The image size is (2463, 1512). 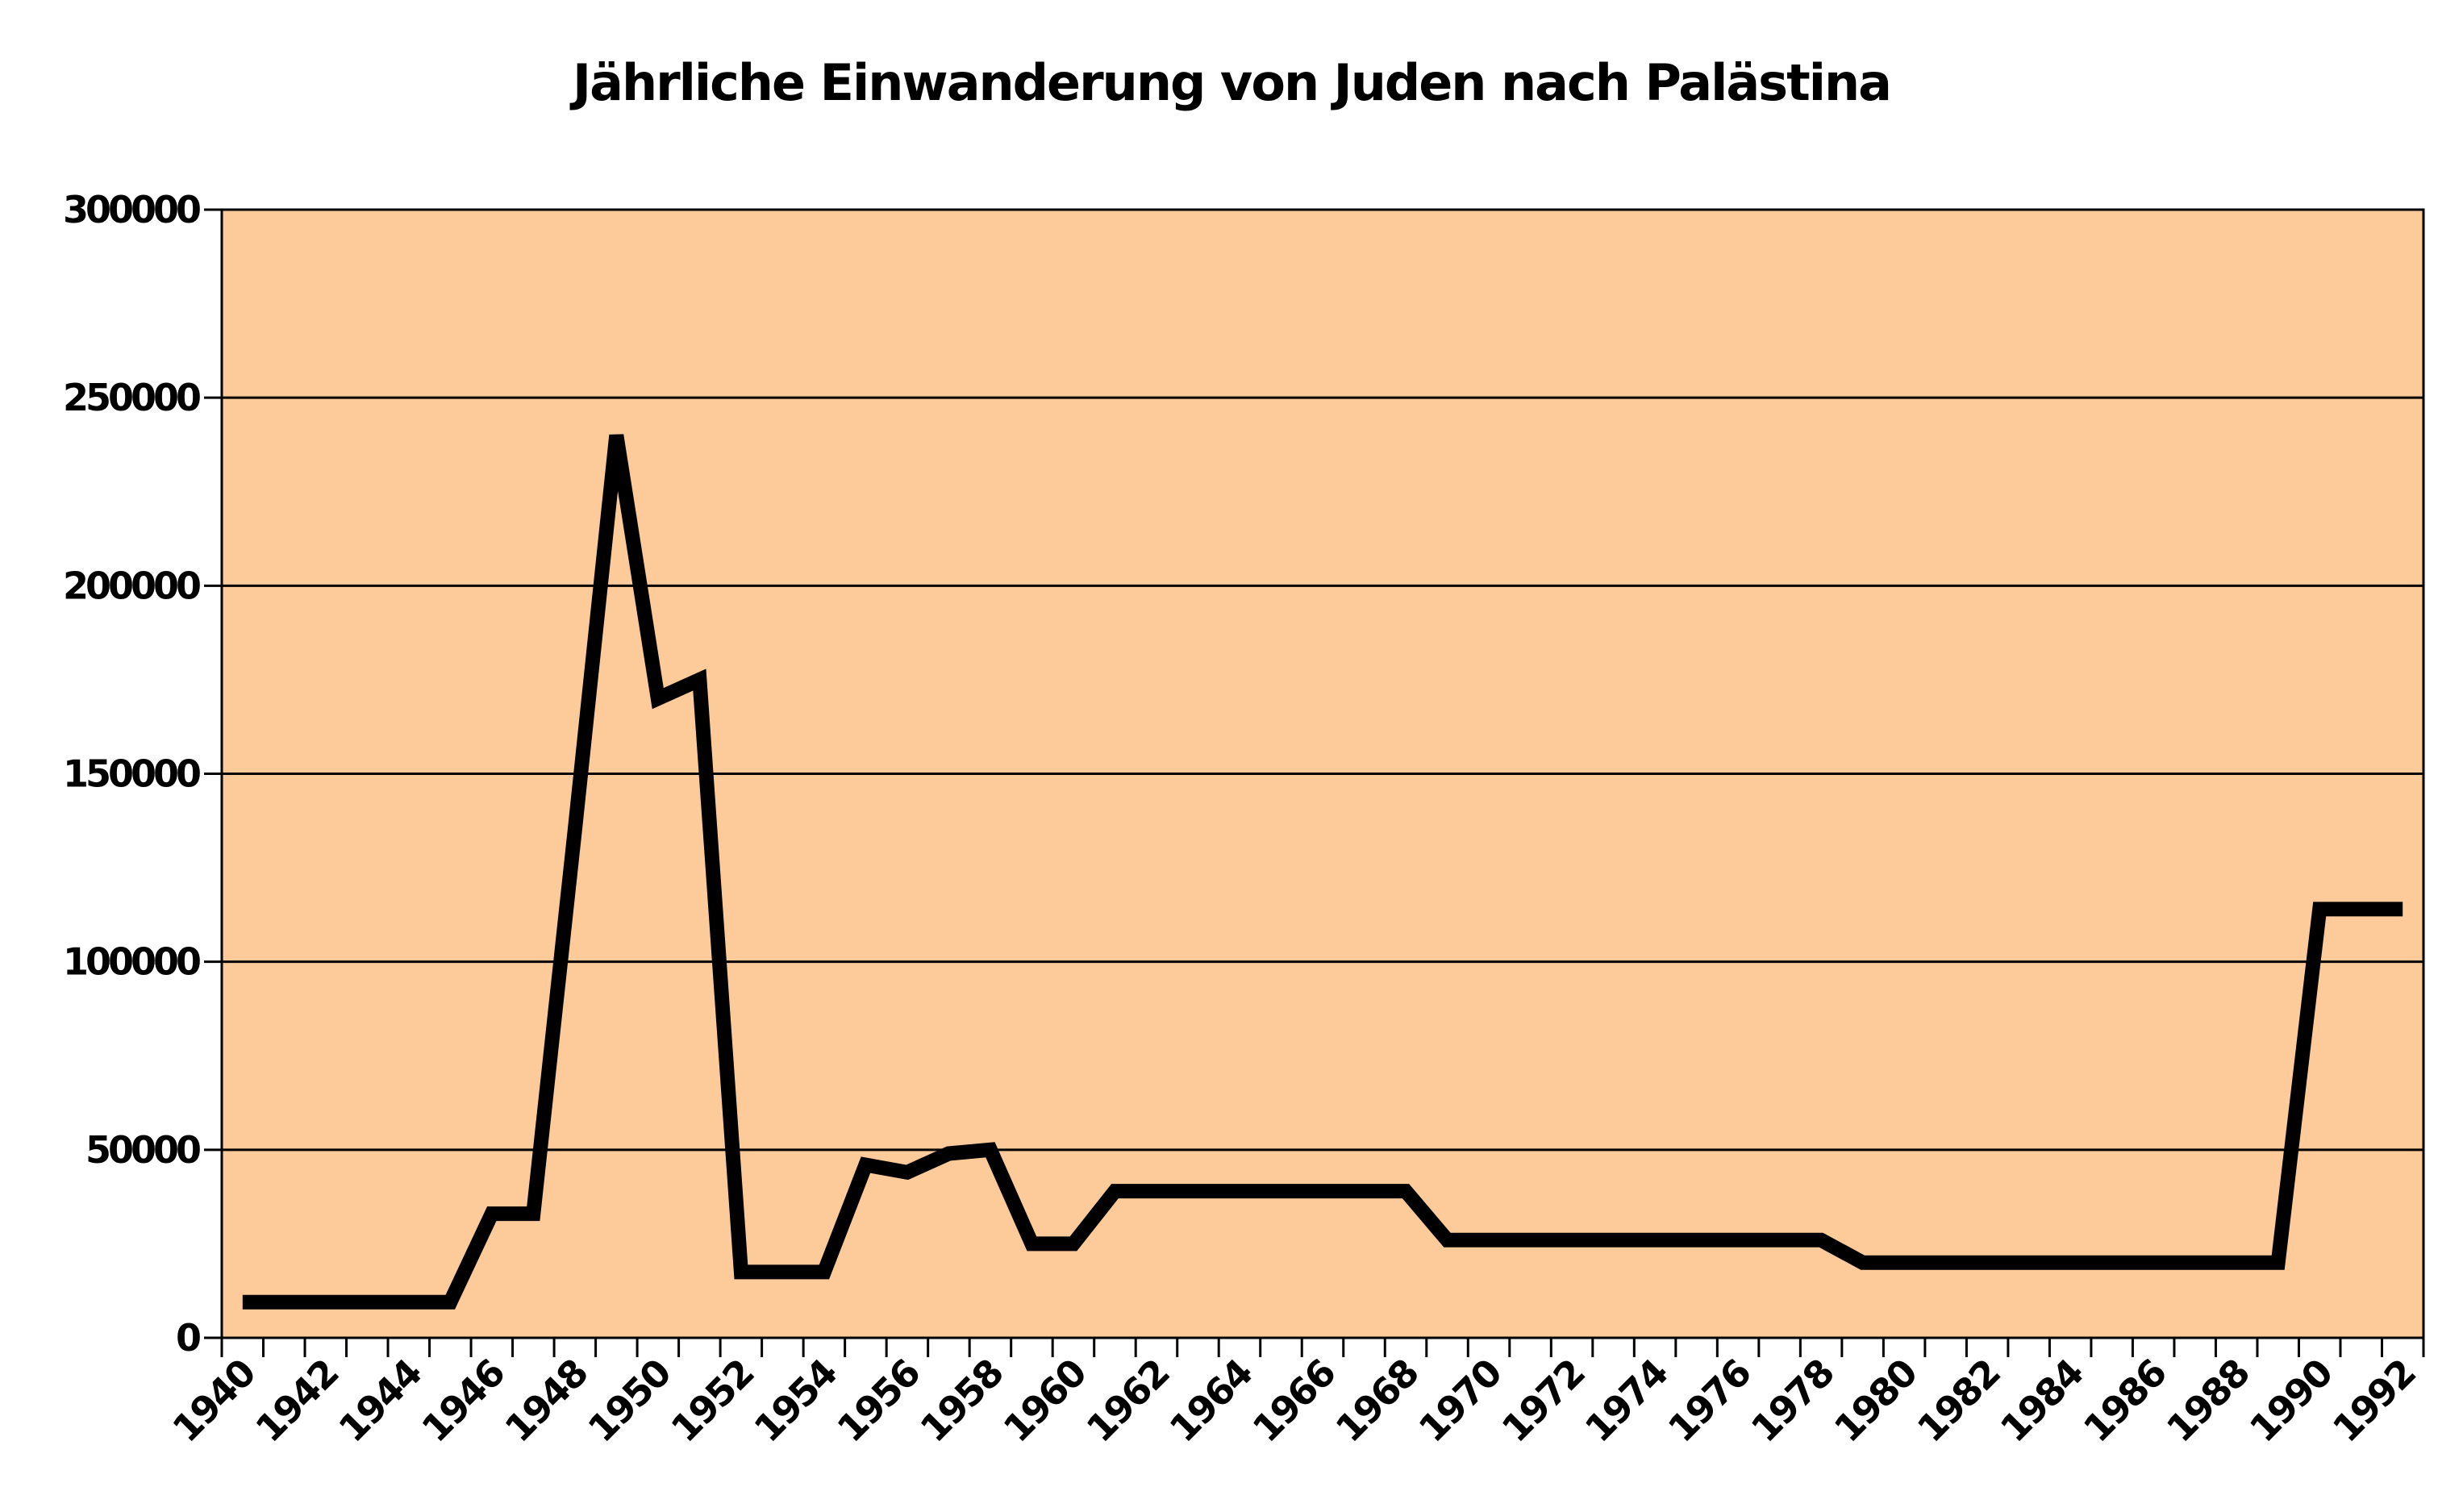 What do you see at coordinates (712, 1401) in the screenshot?
I see `x-axis-tick-label: 1952` at bounding box center [712, 1401].